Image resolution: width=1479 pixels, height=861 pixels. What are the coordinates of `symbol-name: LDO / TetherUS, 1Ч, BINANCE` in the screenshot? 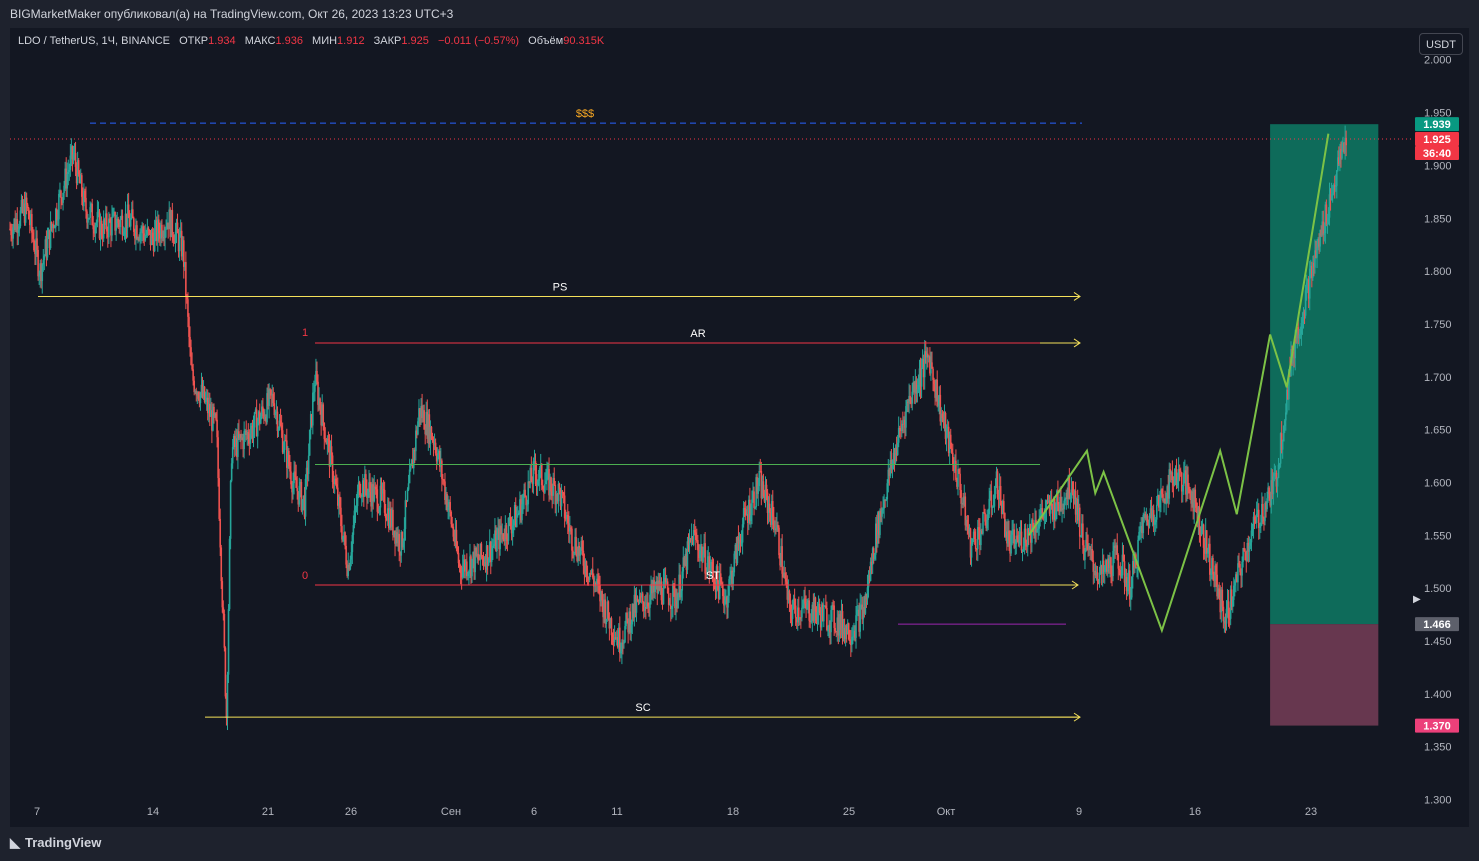 It's located at (94, 41).